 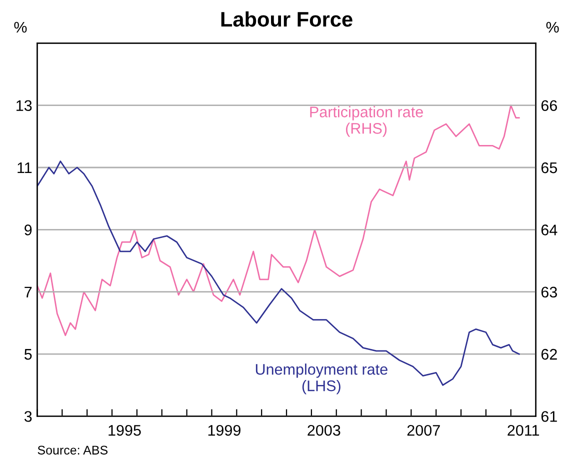 I want to click on y2-tick-label: 65, so click(x=549, y=168).